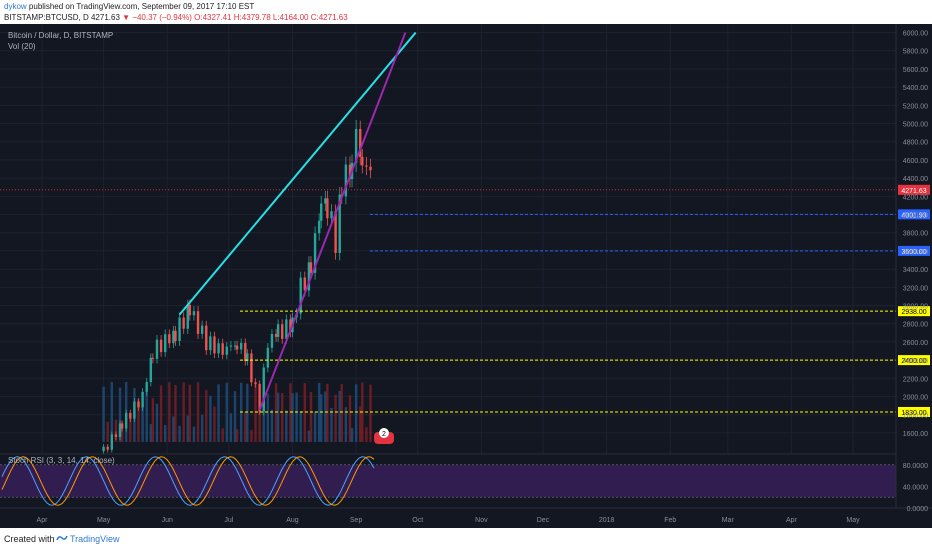 This screenshot has width=932, height=550. Describe the element at coordinates (915, 252) in the screenshot. I see `price-axis-label: 3600.00` at that location.